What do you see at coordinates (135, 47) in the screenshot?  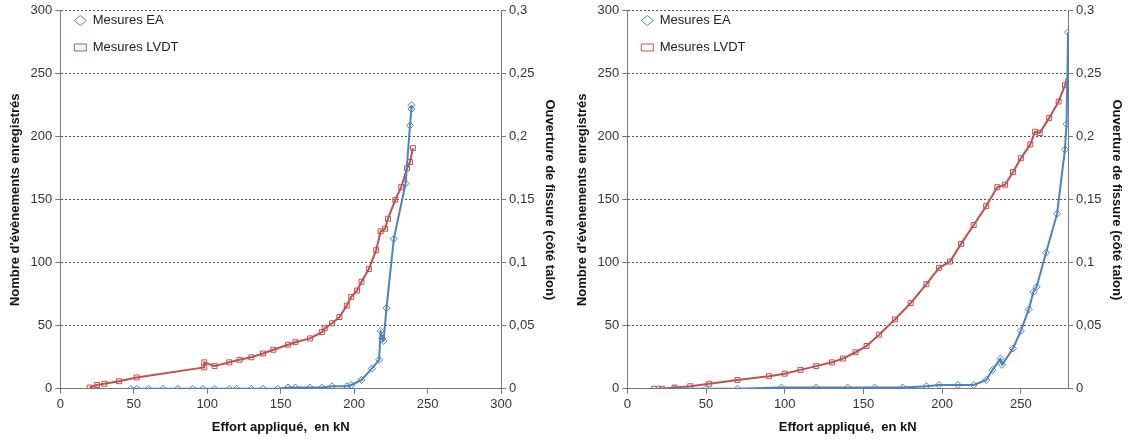 I see `legend-label: Mesures LVDT` at bounding box center [135, 47].